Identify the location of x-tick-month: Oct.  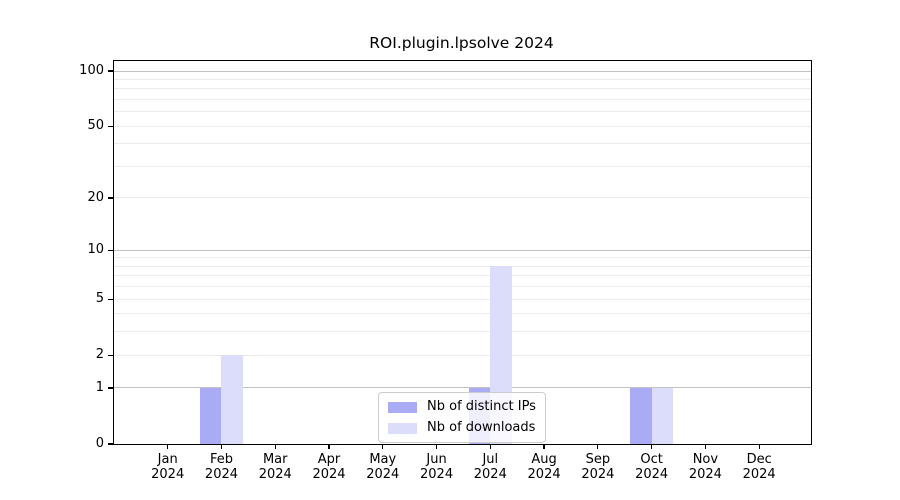
(651, 459).